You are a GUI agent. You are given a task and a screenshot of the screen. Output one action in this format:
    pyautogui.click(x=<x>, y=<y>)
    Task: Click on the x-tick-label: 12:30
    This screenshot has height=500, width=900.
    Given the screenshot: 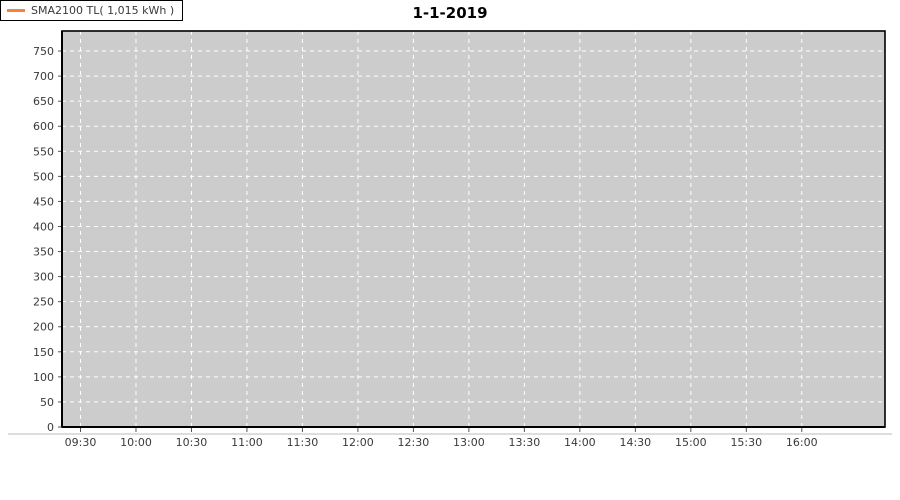 What is the action you would take?
    pyautogui.click(x=414, y=442)
    